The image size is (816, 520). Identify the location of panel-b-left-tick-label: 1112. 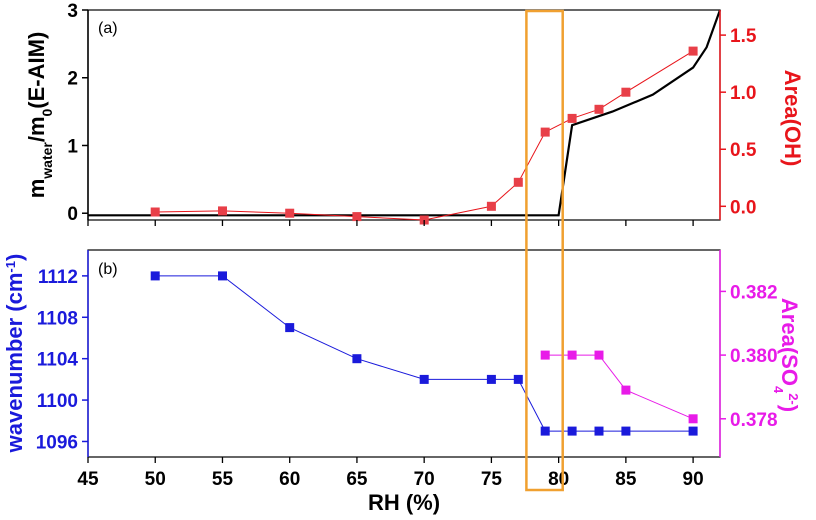
(58, 277).